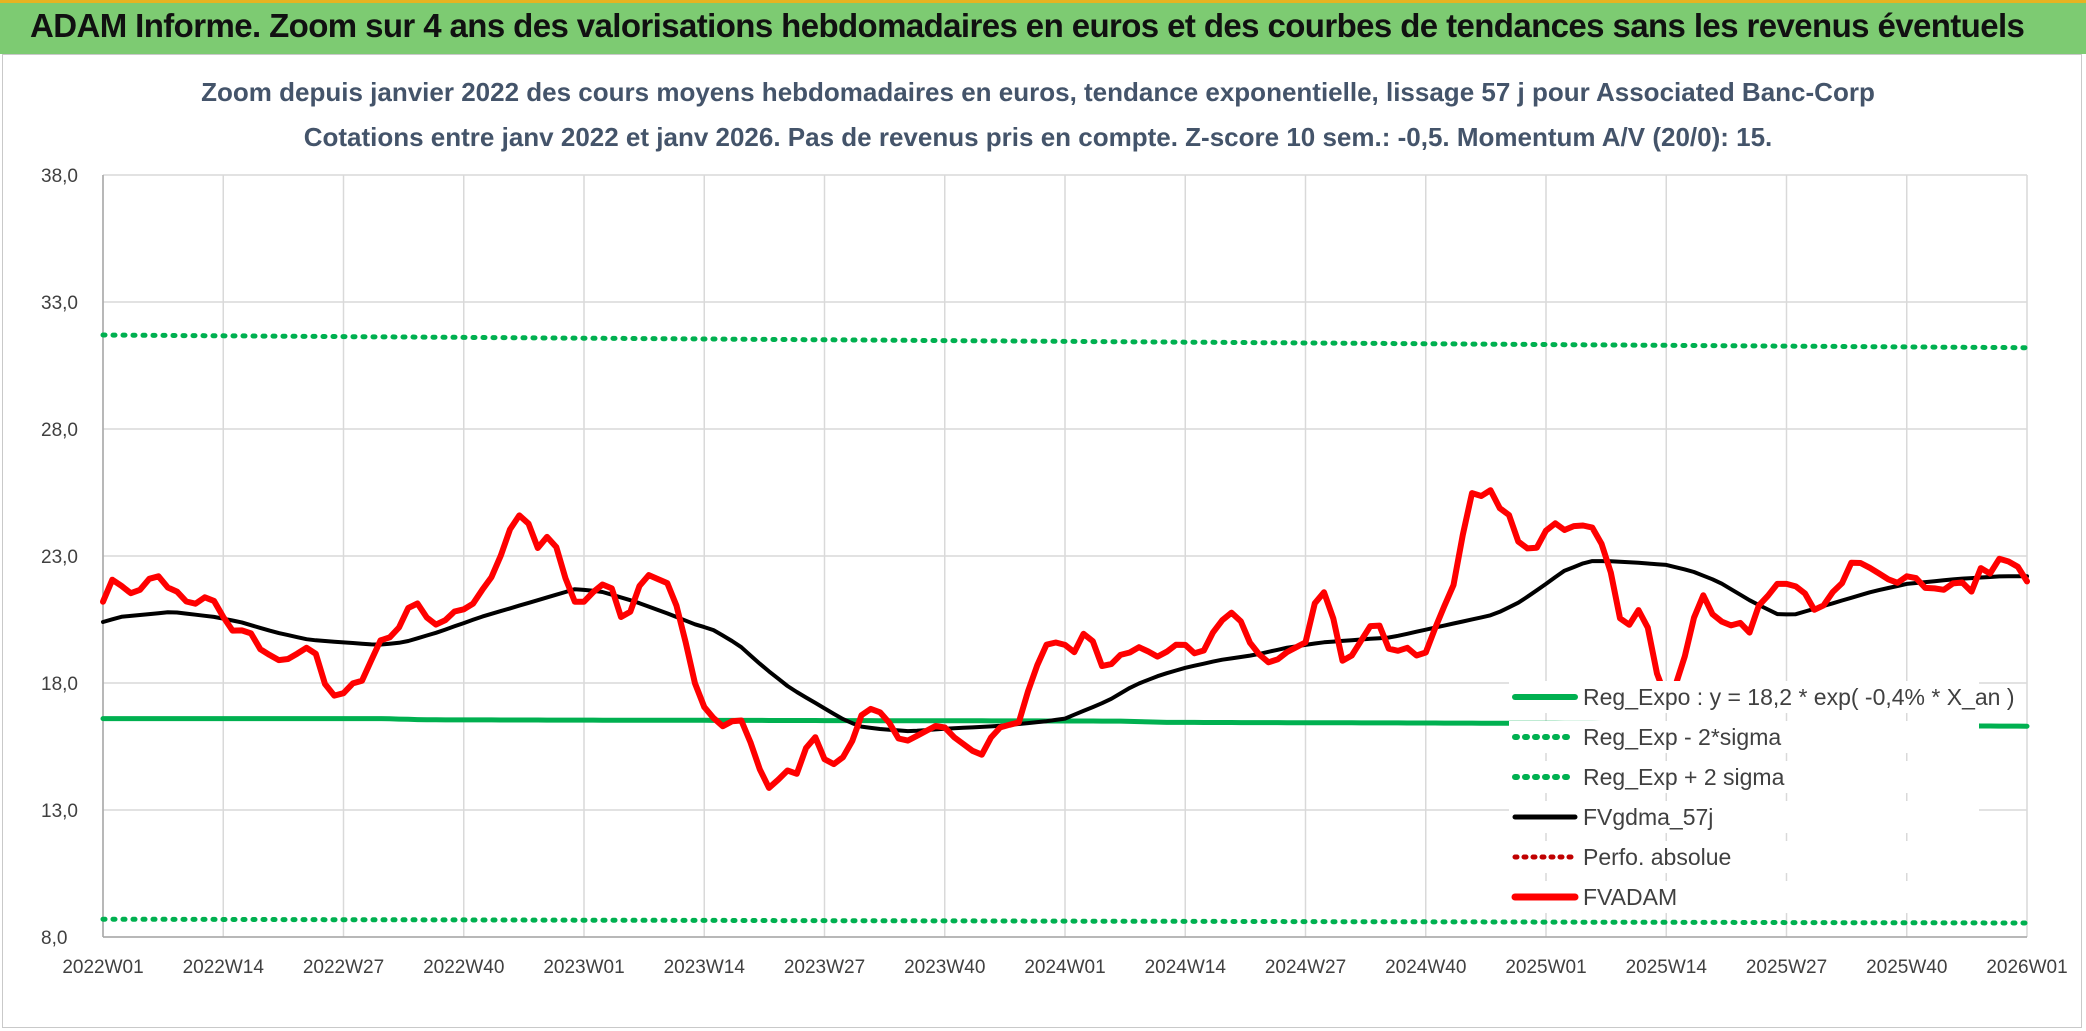  What do you see at coordinates (1684, 777) in the screenshot?
I see `legend-label: Reg_Exp + 2 sigma` at bounding box center [1684, 777].